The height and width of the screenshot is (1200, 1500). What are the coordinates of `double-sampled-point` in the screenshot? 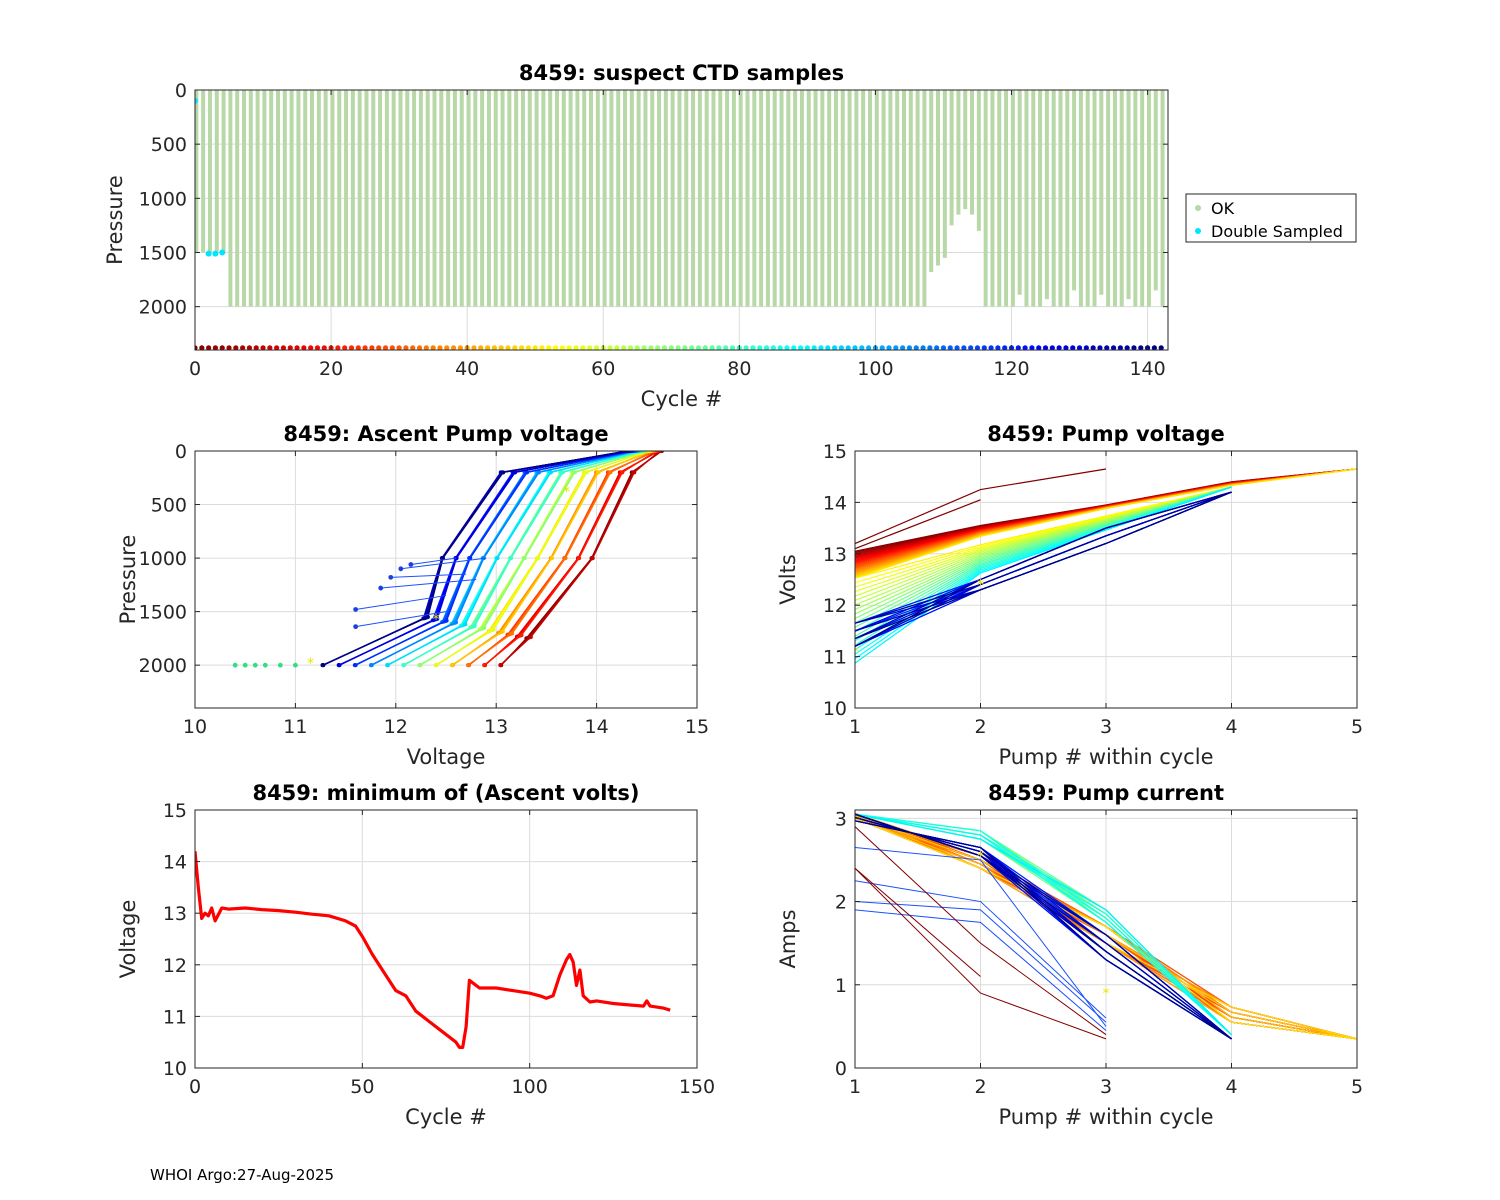 It's located at (208, 253).